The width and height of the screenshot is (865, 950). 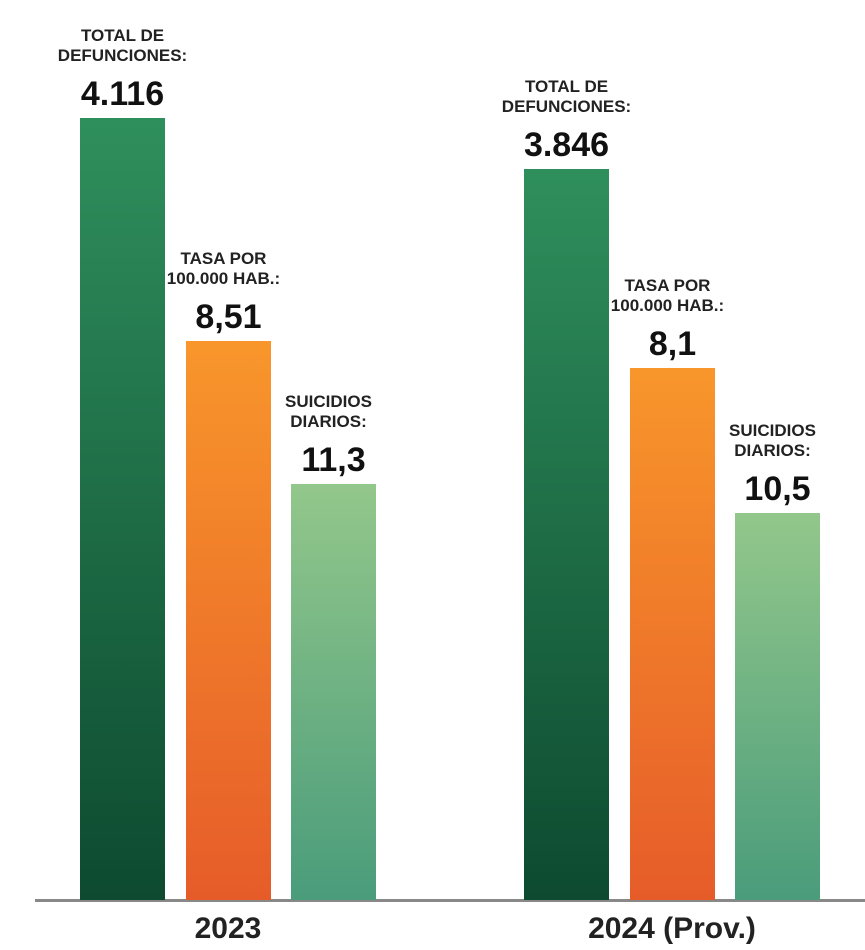 What do you see at coordinates (333, 460) in the screenshot?
I see `data-label: 11,3` at bounding box center [333, 460].